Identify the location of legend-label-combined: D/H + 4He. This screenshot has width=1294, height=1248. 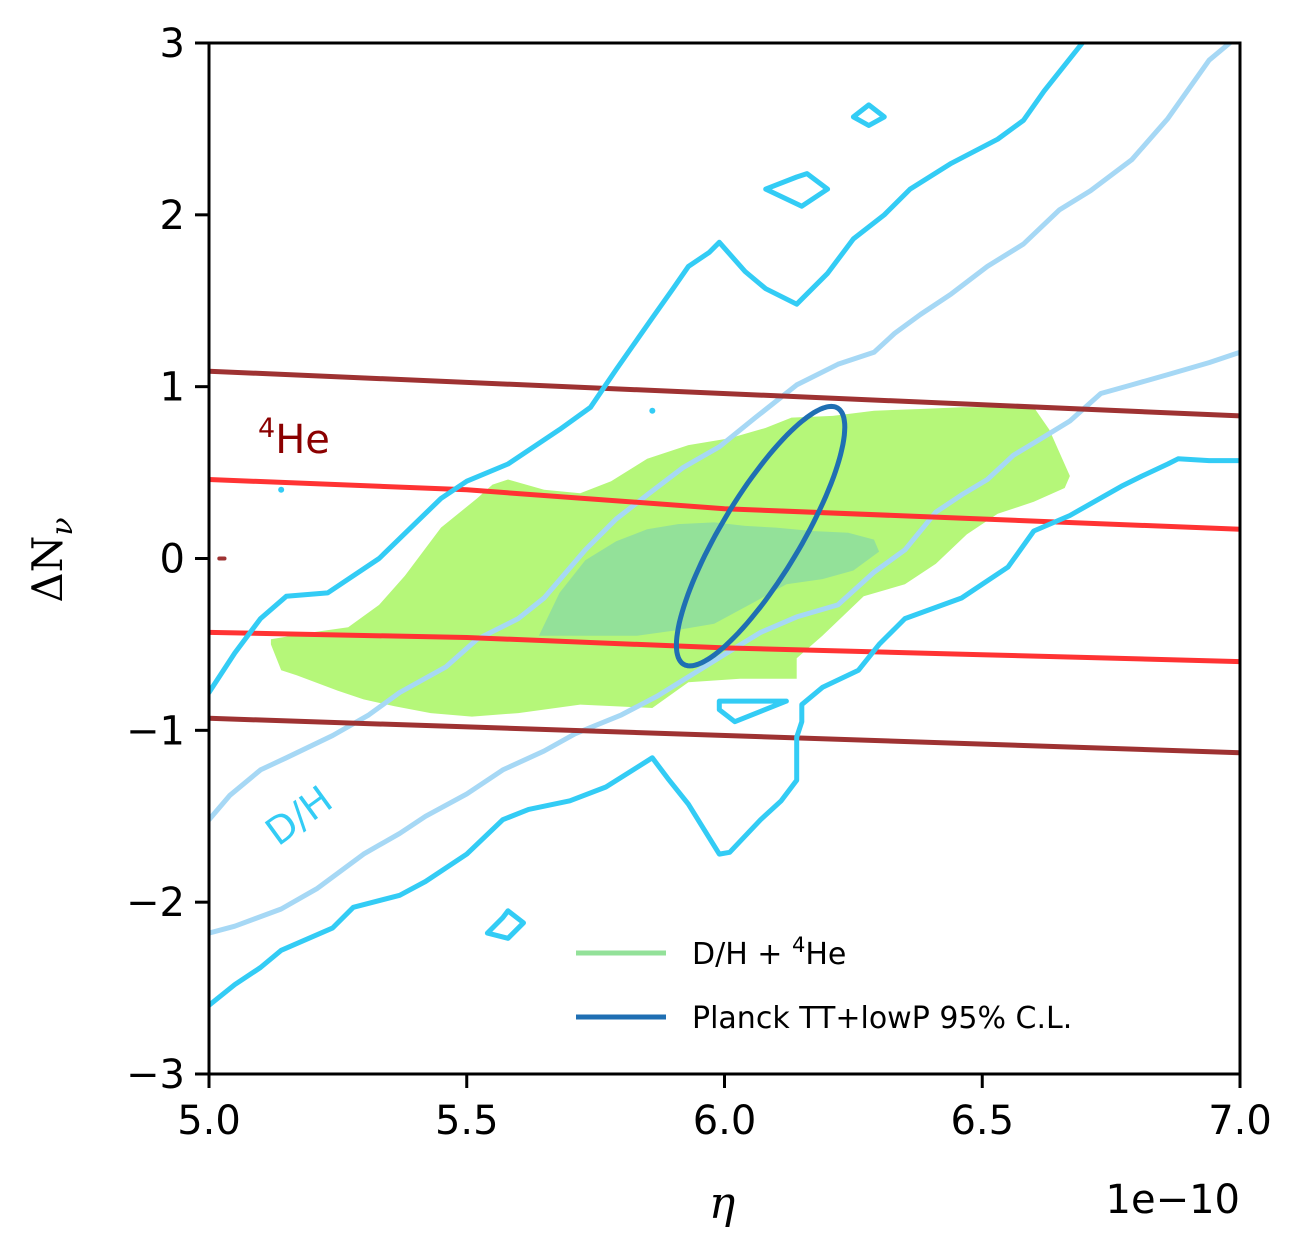
(769, 952).